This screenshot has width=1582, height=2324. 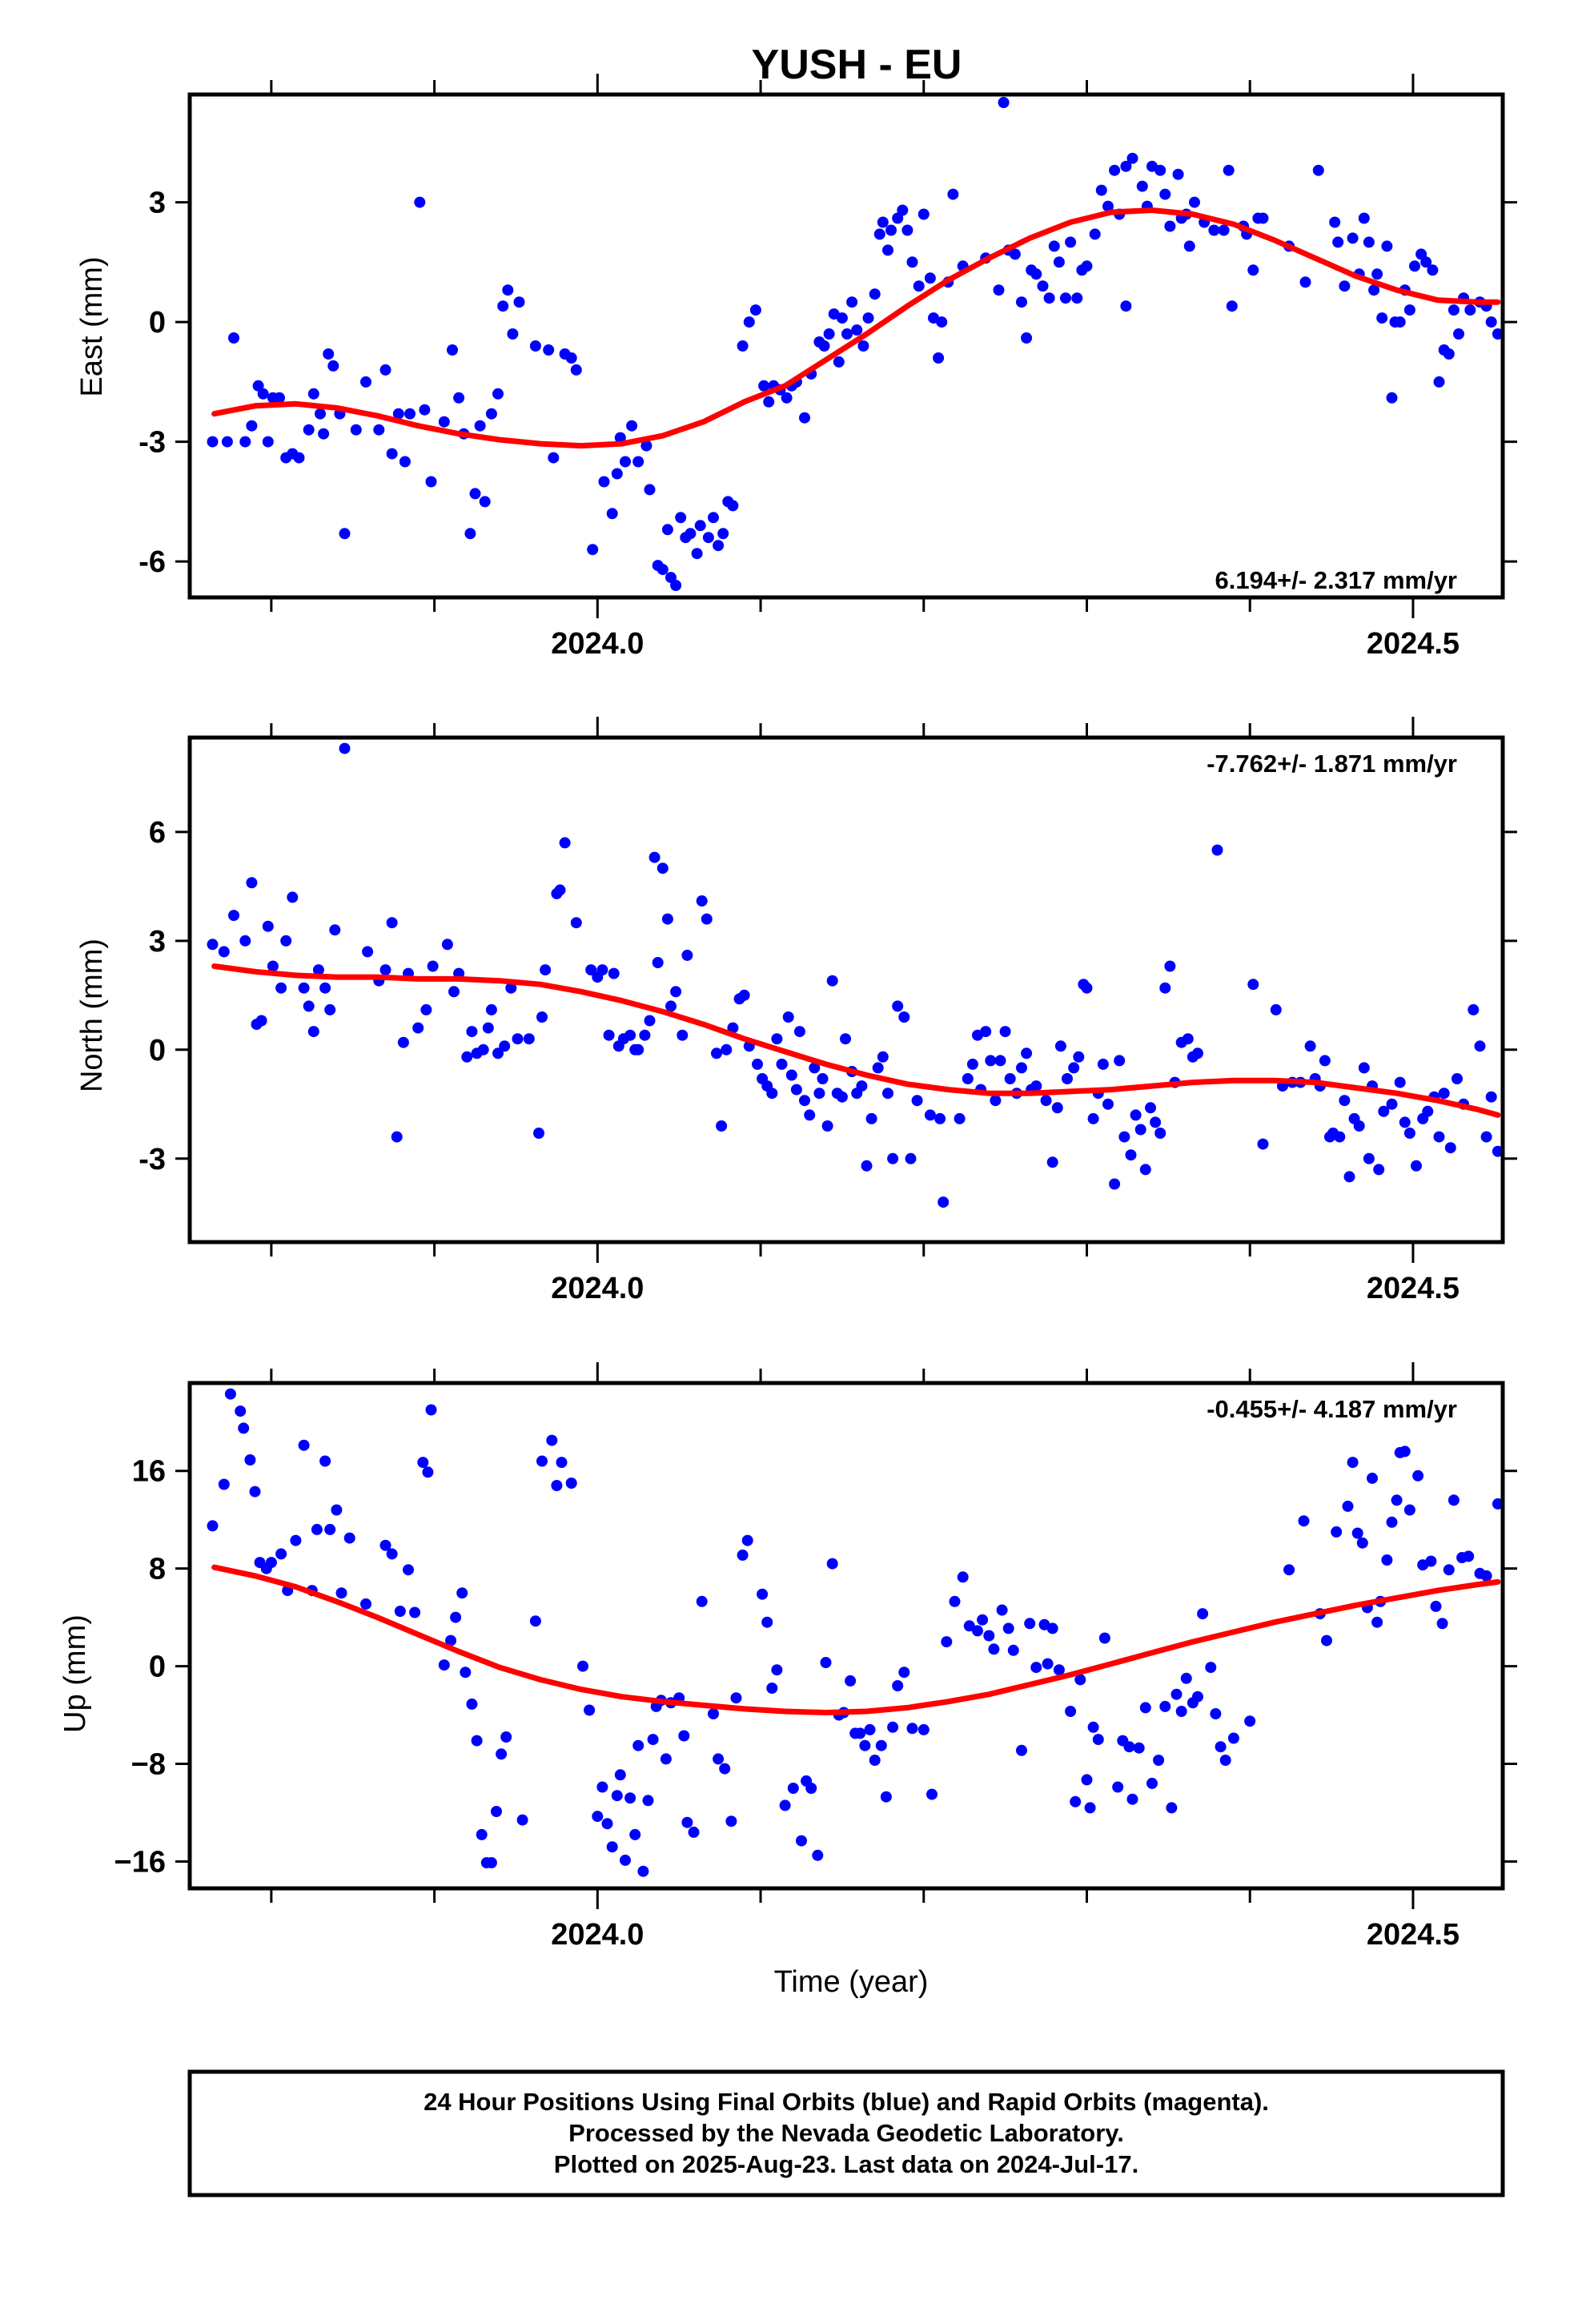 What do you see at coordinates (597, 644) in the screenshot?
I see `east-xtick-label: 2024.0` at bounding box center [597, 644].